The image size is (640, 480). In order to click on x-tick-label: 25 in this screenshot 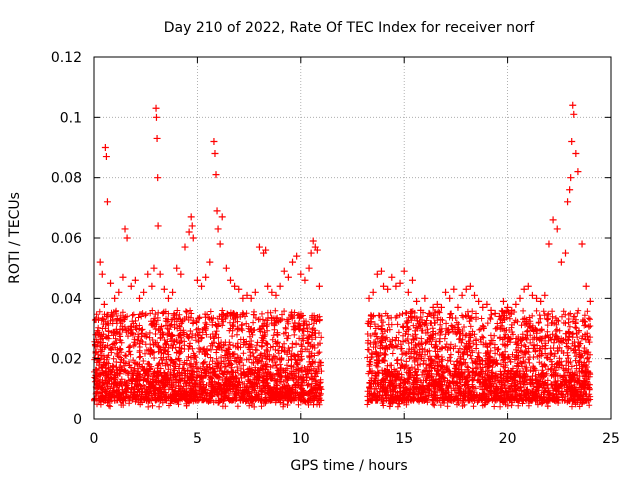, I will do `click(611, 439)`.